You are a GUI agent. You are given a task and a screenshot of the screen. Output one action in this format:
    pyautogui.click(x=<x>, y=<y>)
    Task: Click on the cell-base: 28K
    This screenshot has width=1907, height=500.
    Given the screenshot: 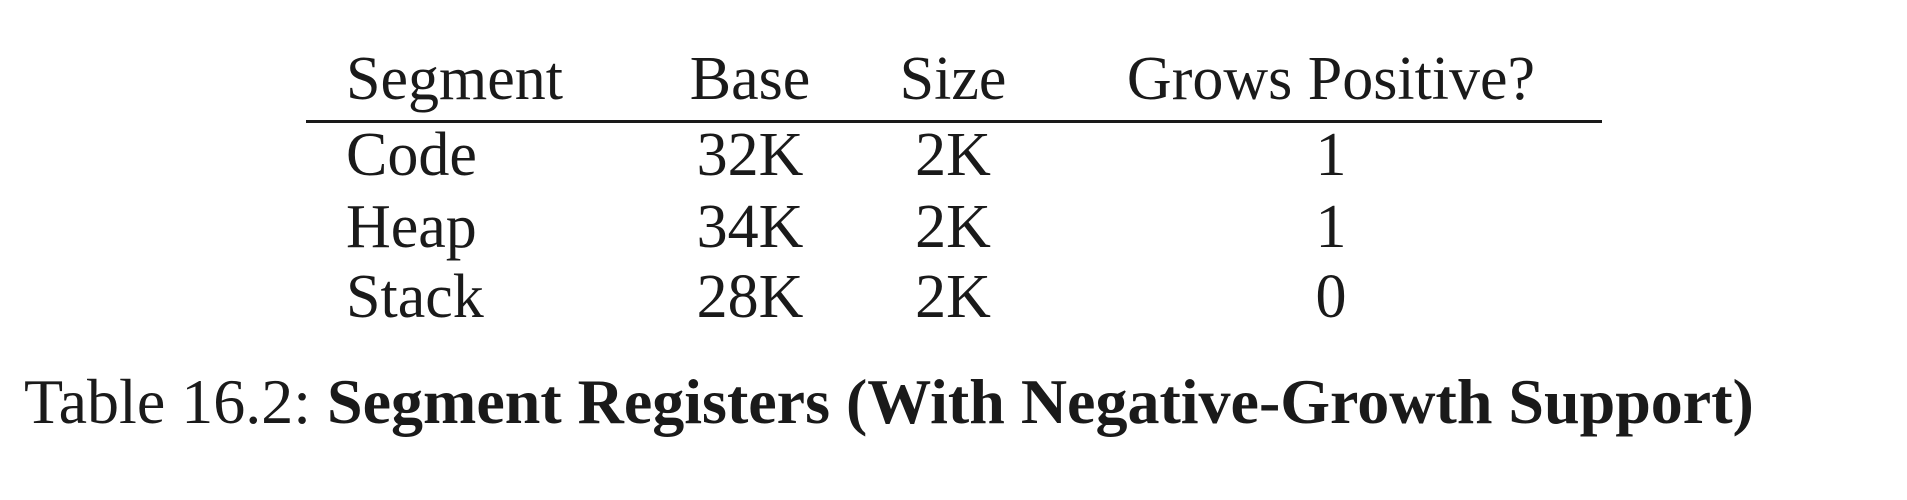 What is the action you would take?
    pyautogui.click(x=750, y=297)
    